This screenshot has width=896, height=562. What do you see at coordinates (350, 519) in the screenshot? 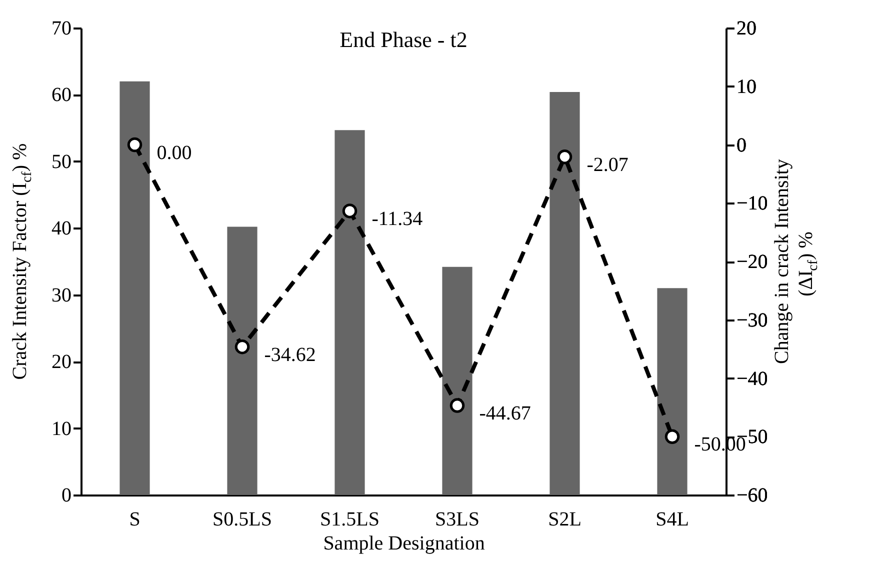
I see `x-tick-label: S1.5LS` at bounding box center [350, 519].